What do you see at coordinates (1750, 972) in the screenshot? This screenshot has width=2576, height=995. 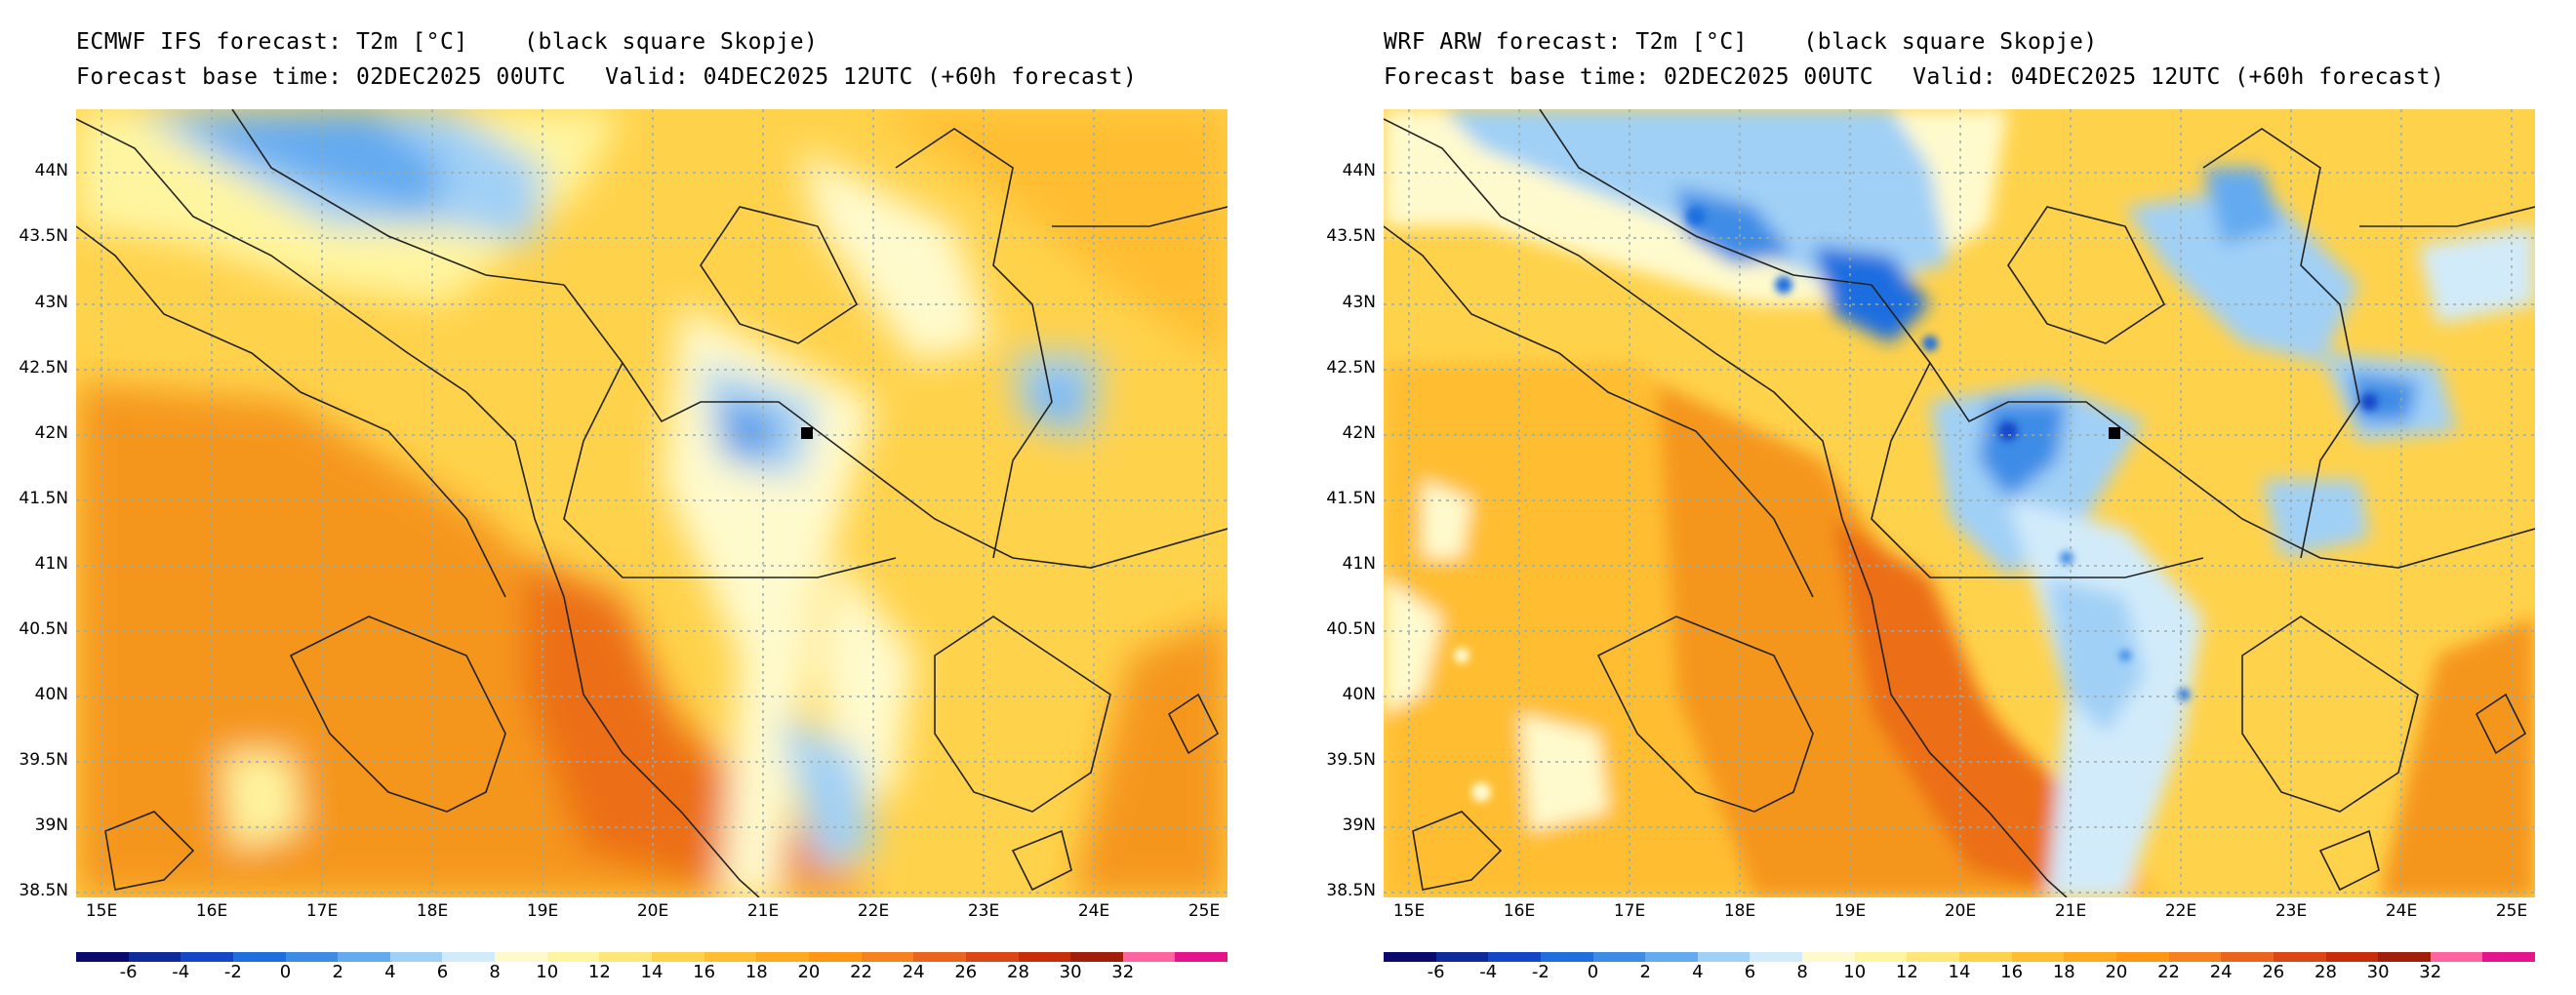 I see `colorbar-label: 6` at bounding box center [1750, 972].